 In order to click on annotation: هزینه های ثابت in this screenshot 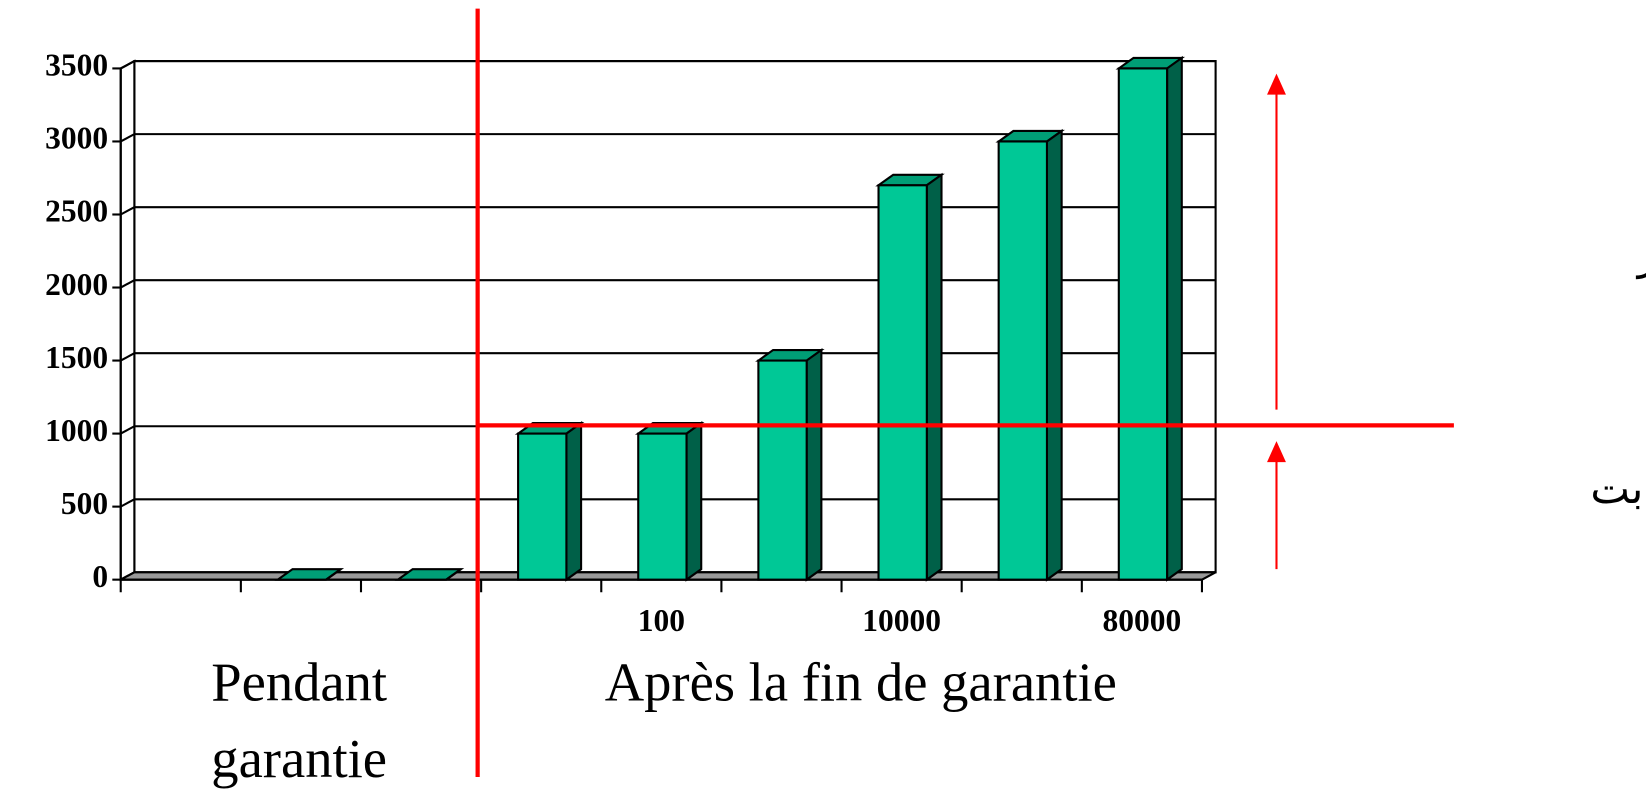, I will do `click(1618, 488)`.